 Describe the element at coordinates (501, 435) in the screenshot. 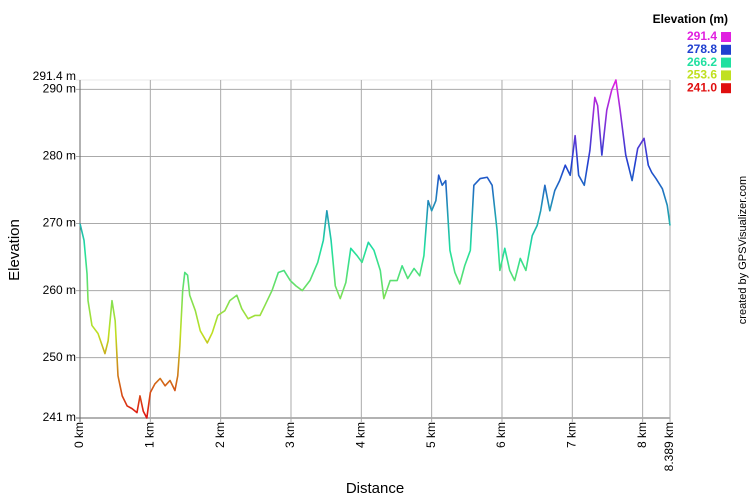

I see `x-tick-label: 6 km` at that location.